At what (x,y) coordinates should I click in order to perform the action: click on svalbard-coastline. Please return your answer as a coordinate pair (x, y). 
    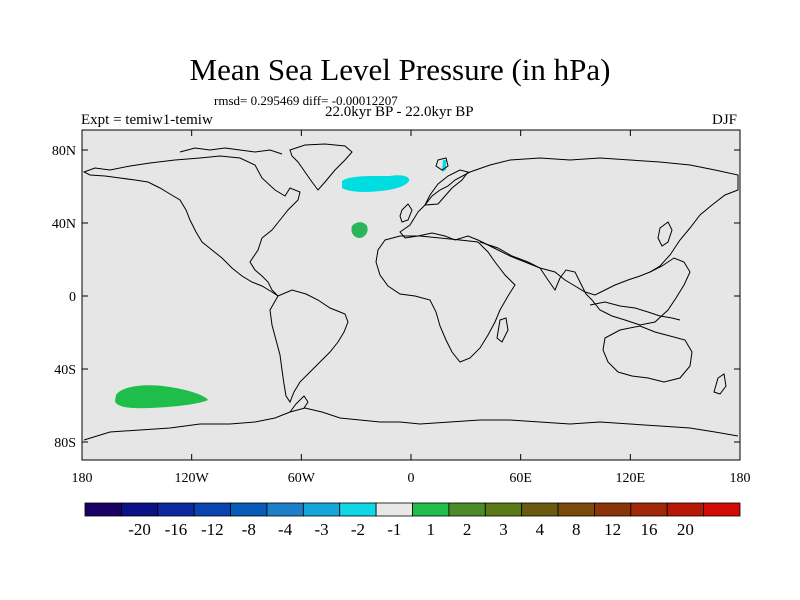
    Looking at the image, I should click on (442, 164).